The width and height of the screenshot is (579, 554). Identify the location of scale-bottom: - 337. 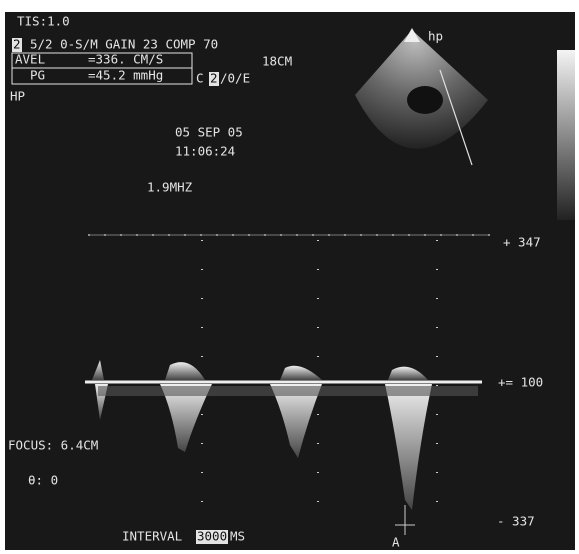
(516, 521).